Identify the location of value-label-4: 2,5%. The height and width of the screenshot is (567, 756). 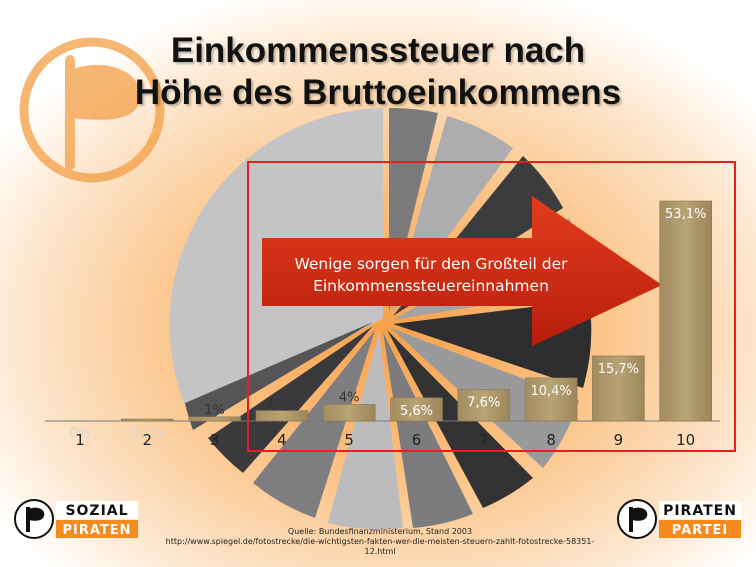
(281, 404).